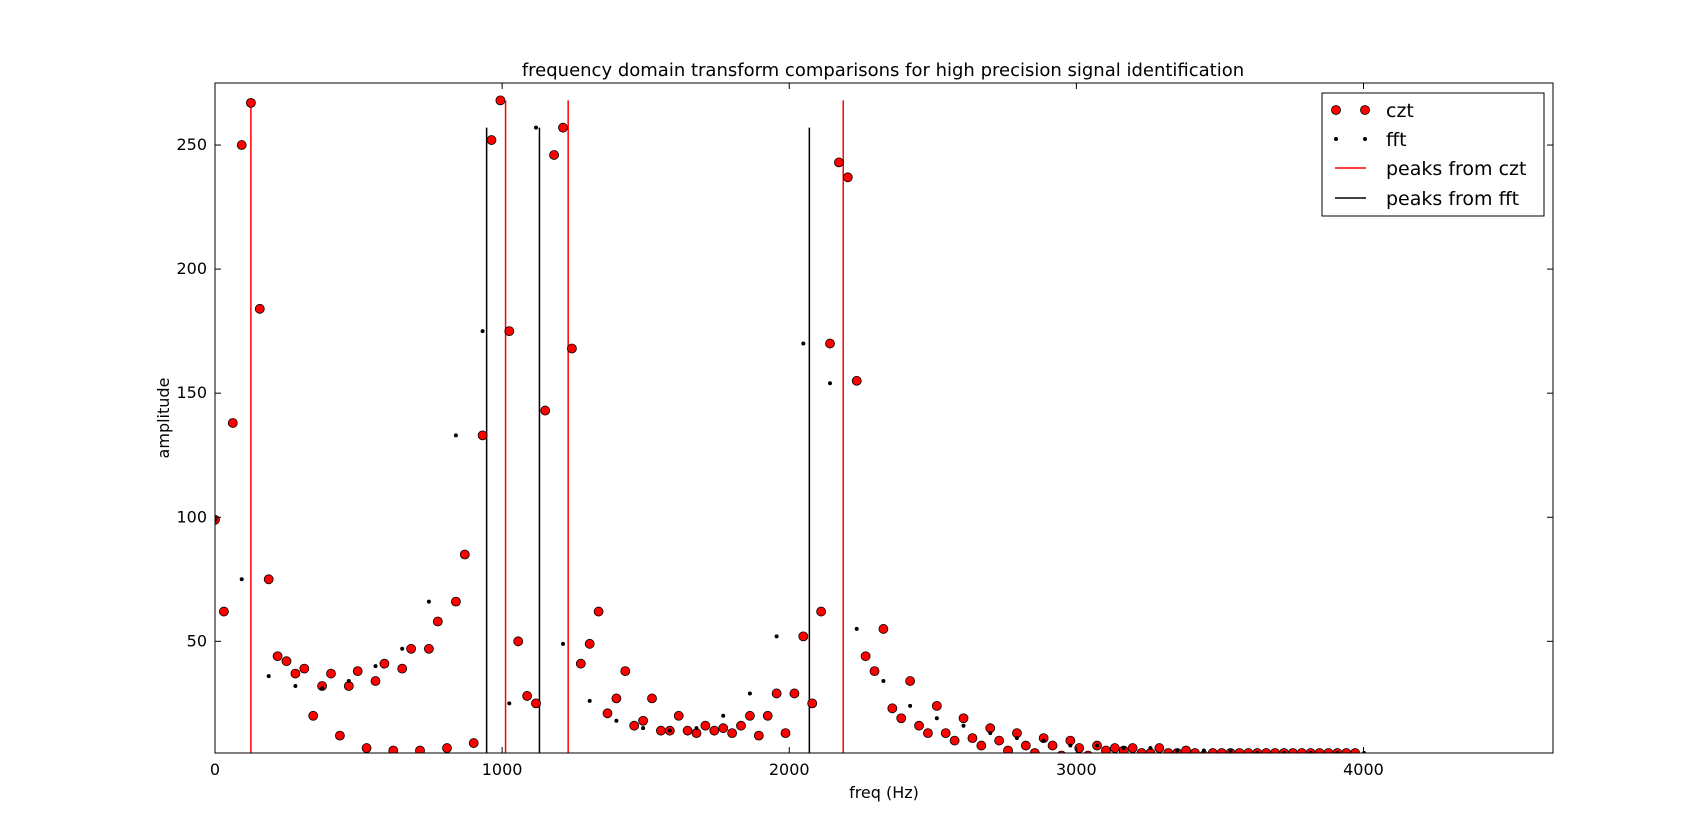 This screenshot has height=827, width=1707. Describe the element at coordinates (502, 769) in the screenshot. I see `x-tick-label-1: 1000` at that location.